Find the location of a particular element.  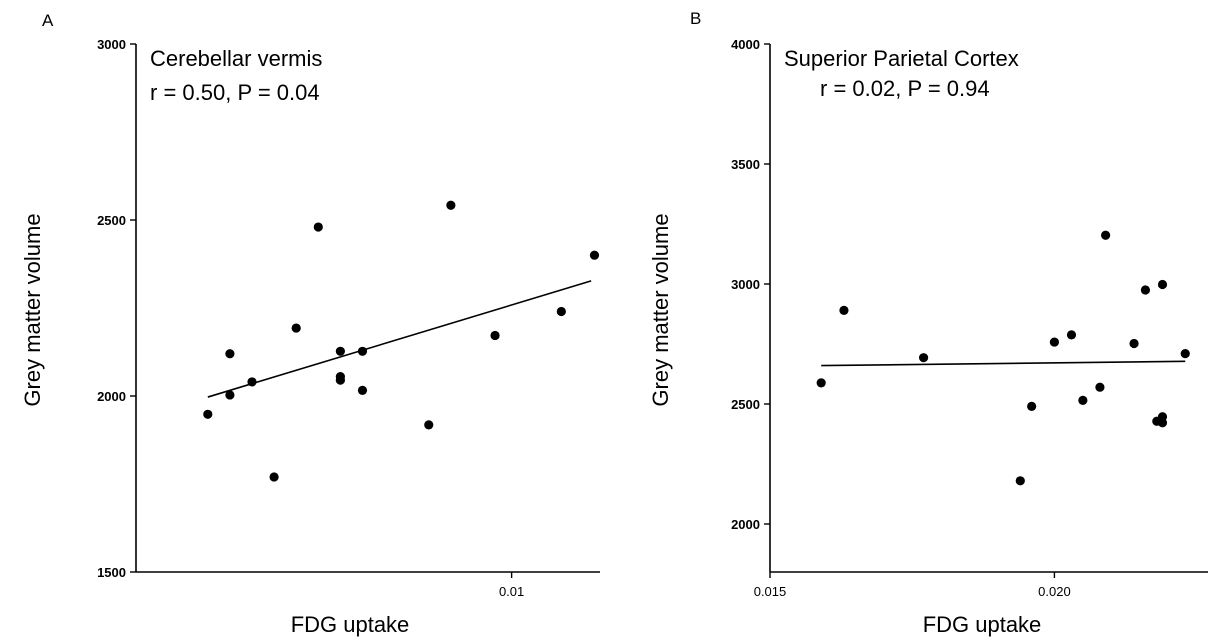

chart-annotation-line-1: Cerebellar vermis is located at coordinates (236, 58).